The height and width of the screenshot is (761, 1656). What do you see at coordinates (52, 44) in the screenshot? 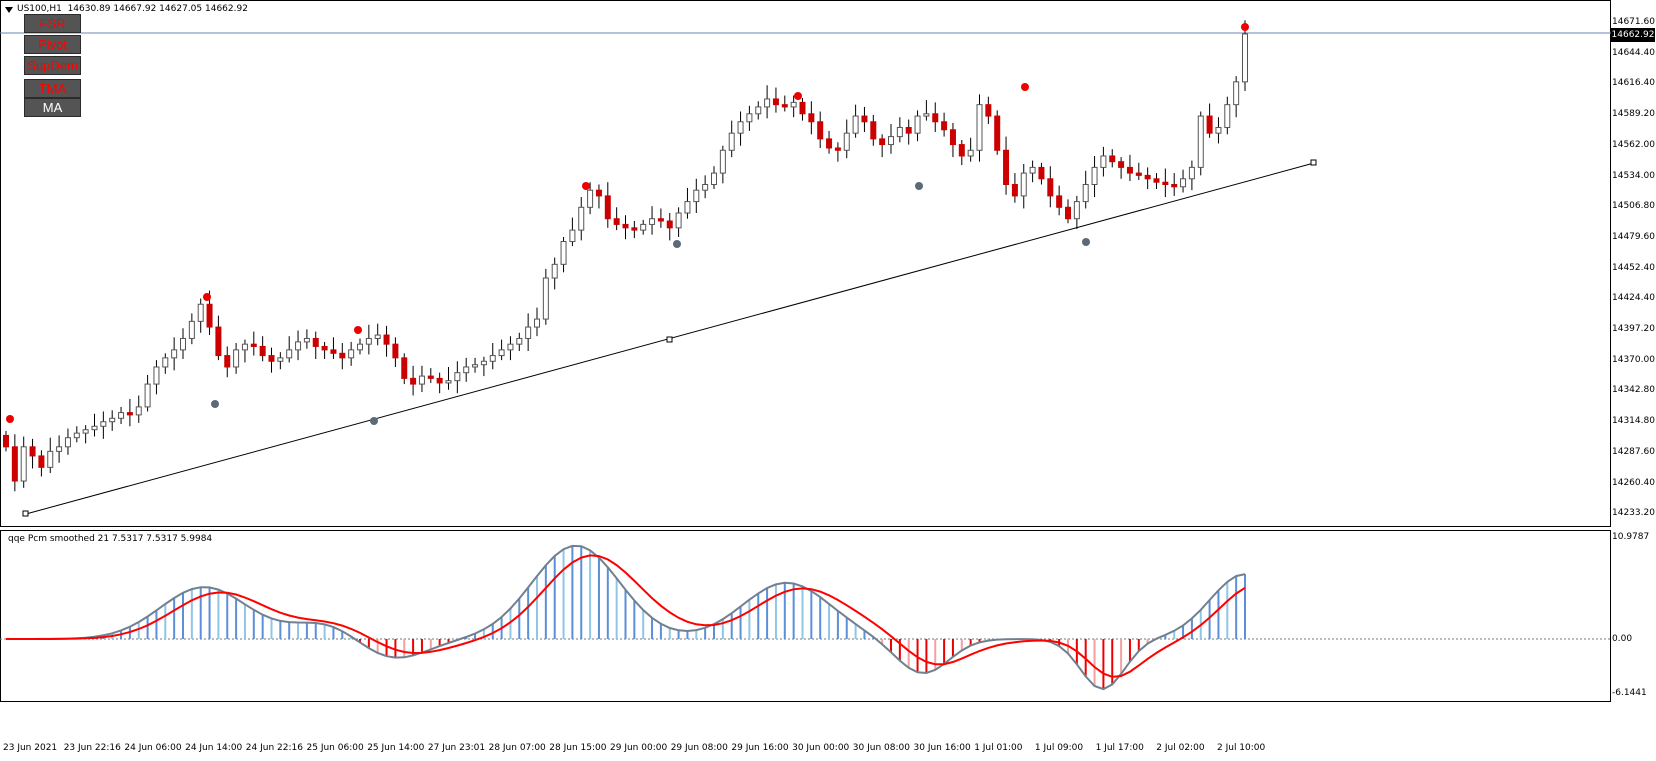
I see `pivot-button: Pivot` at bounding box center [52, 44].